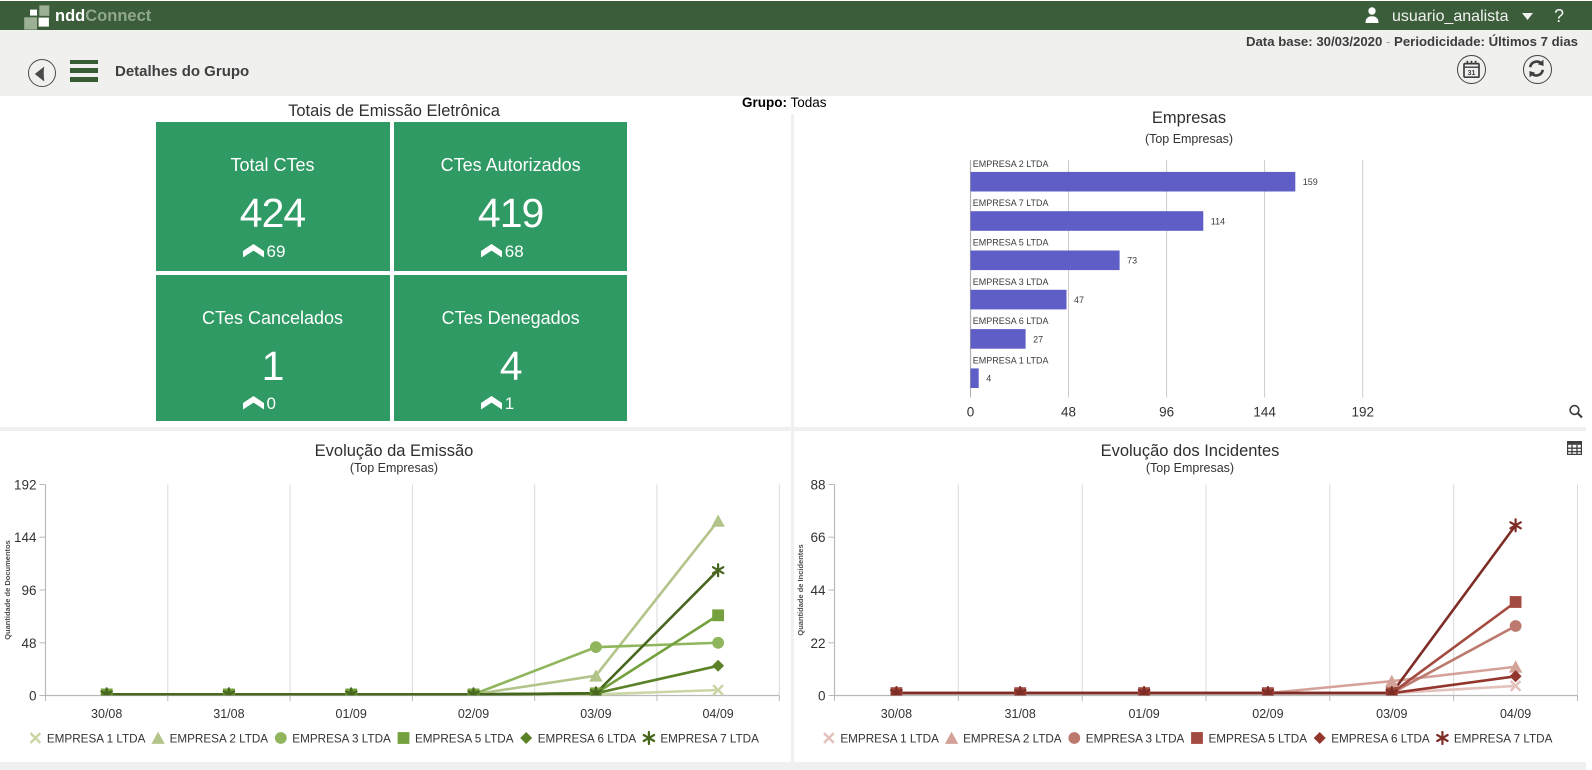 This screenshot has height=770, width=1592. Describe the element at coordinates (817, 643) in the screenshot. I see `svg-text: 22` at that location.